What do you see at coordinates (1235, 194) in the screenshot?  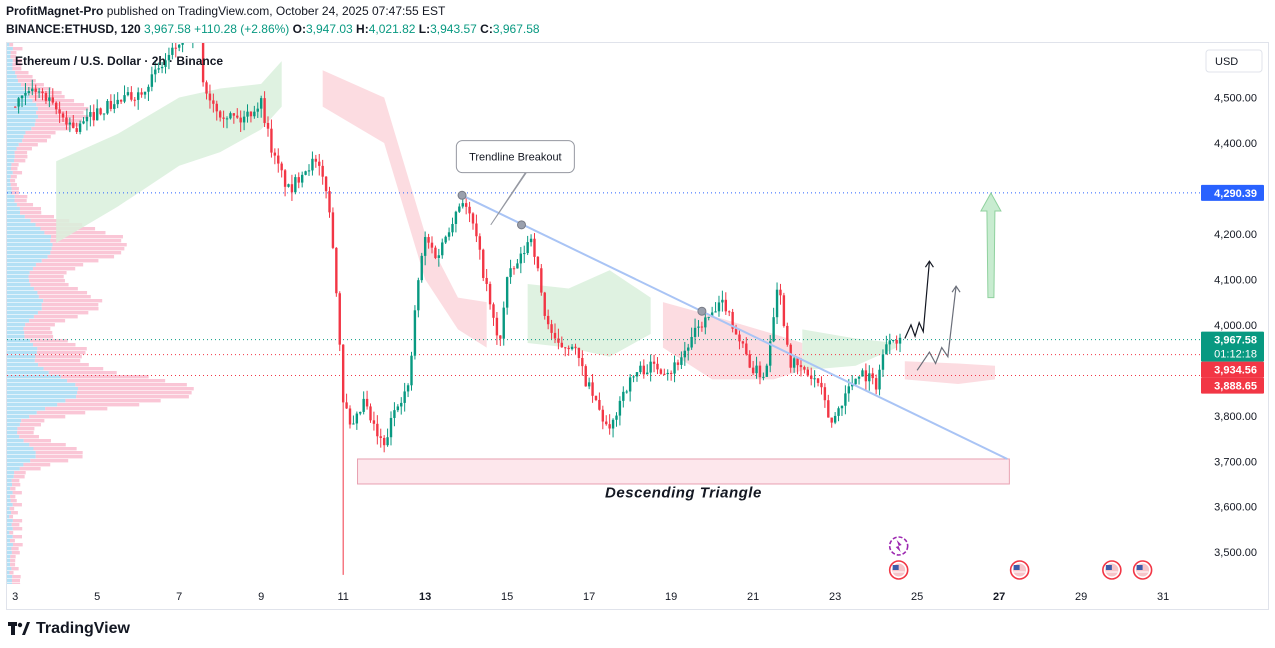 I see `price-tag-4290: 4,290.39` at bounding box center [1235, 194].